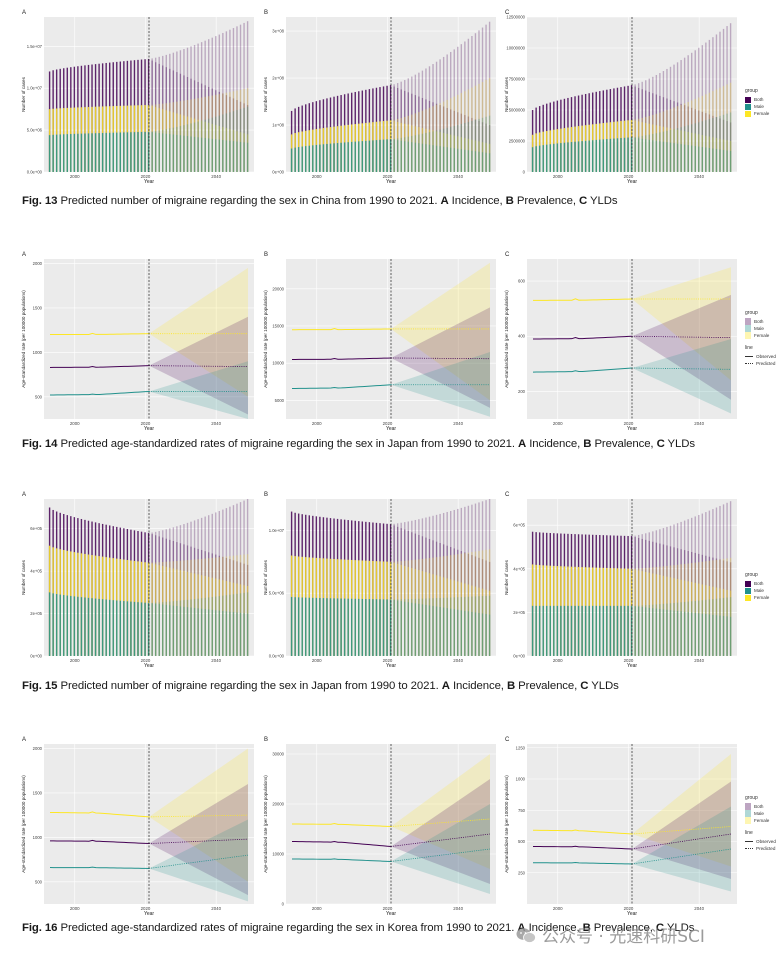 The width and height of the screenshot is (784, 953). Describe the element at coordinates (521, 928) in the screenshot. I see `caption-panel-letter: A` at that location.